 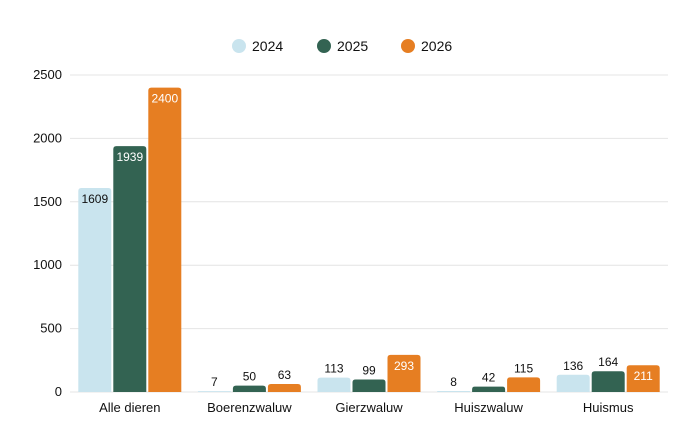 What do you see at coordinates (352, 46) in the screenshot?
I see `legend-label: 2025` at bounding box center [352, 46].